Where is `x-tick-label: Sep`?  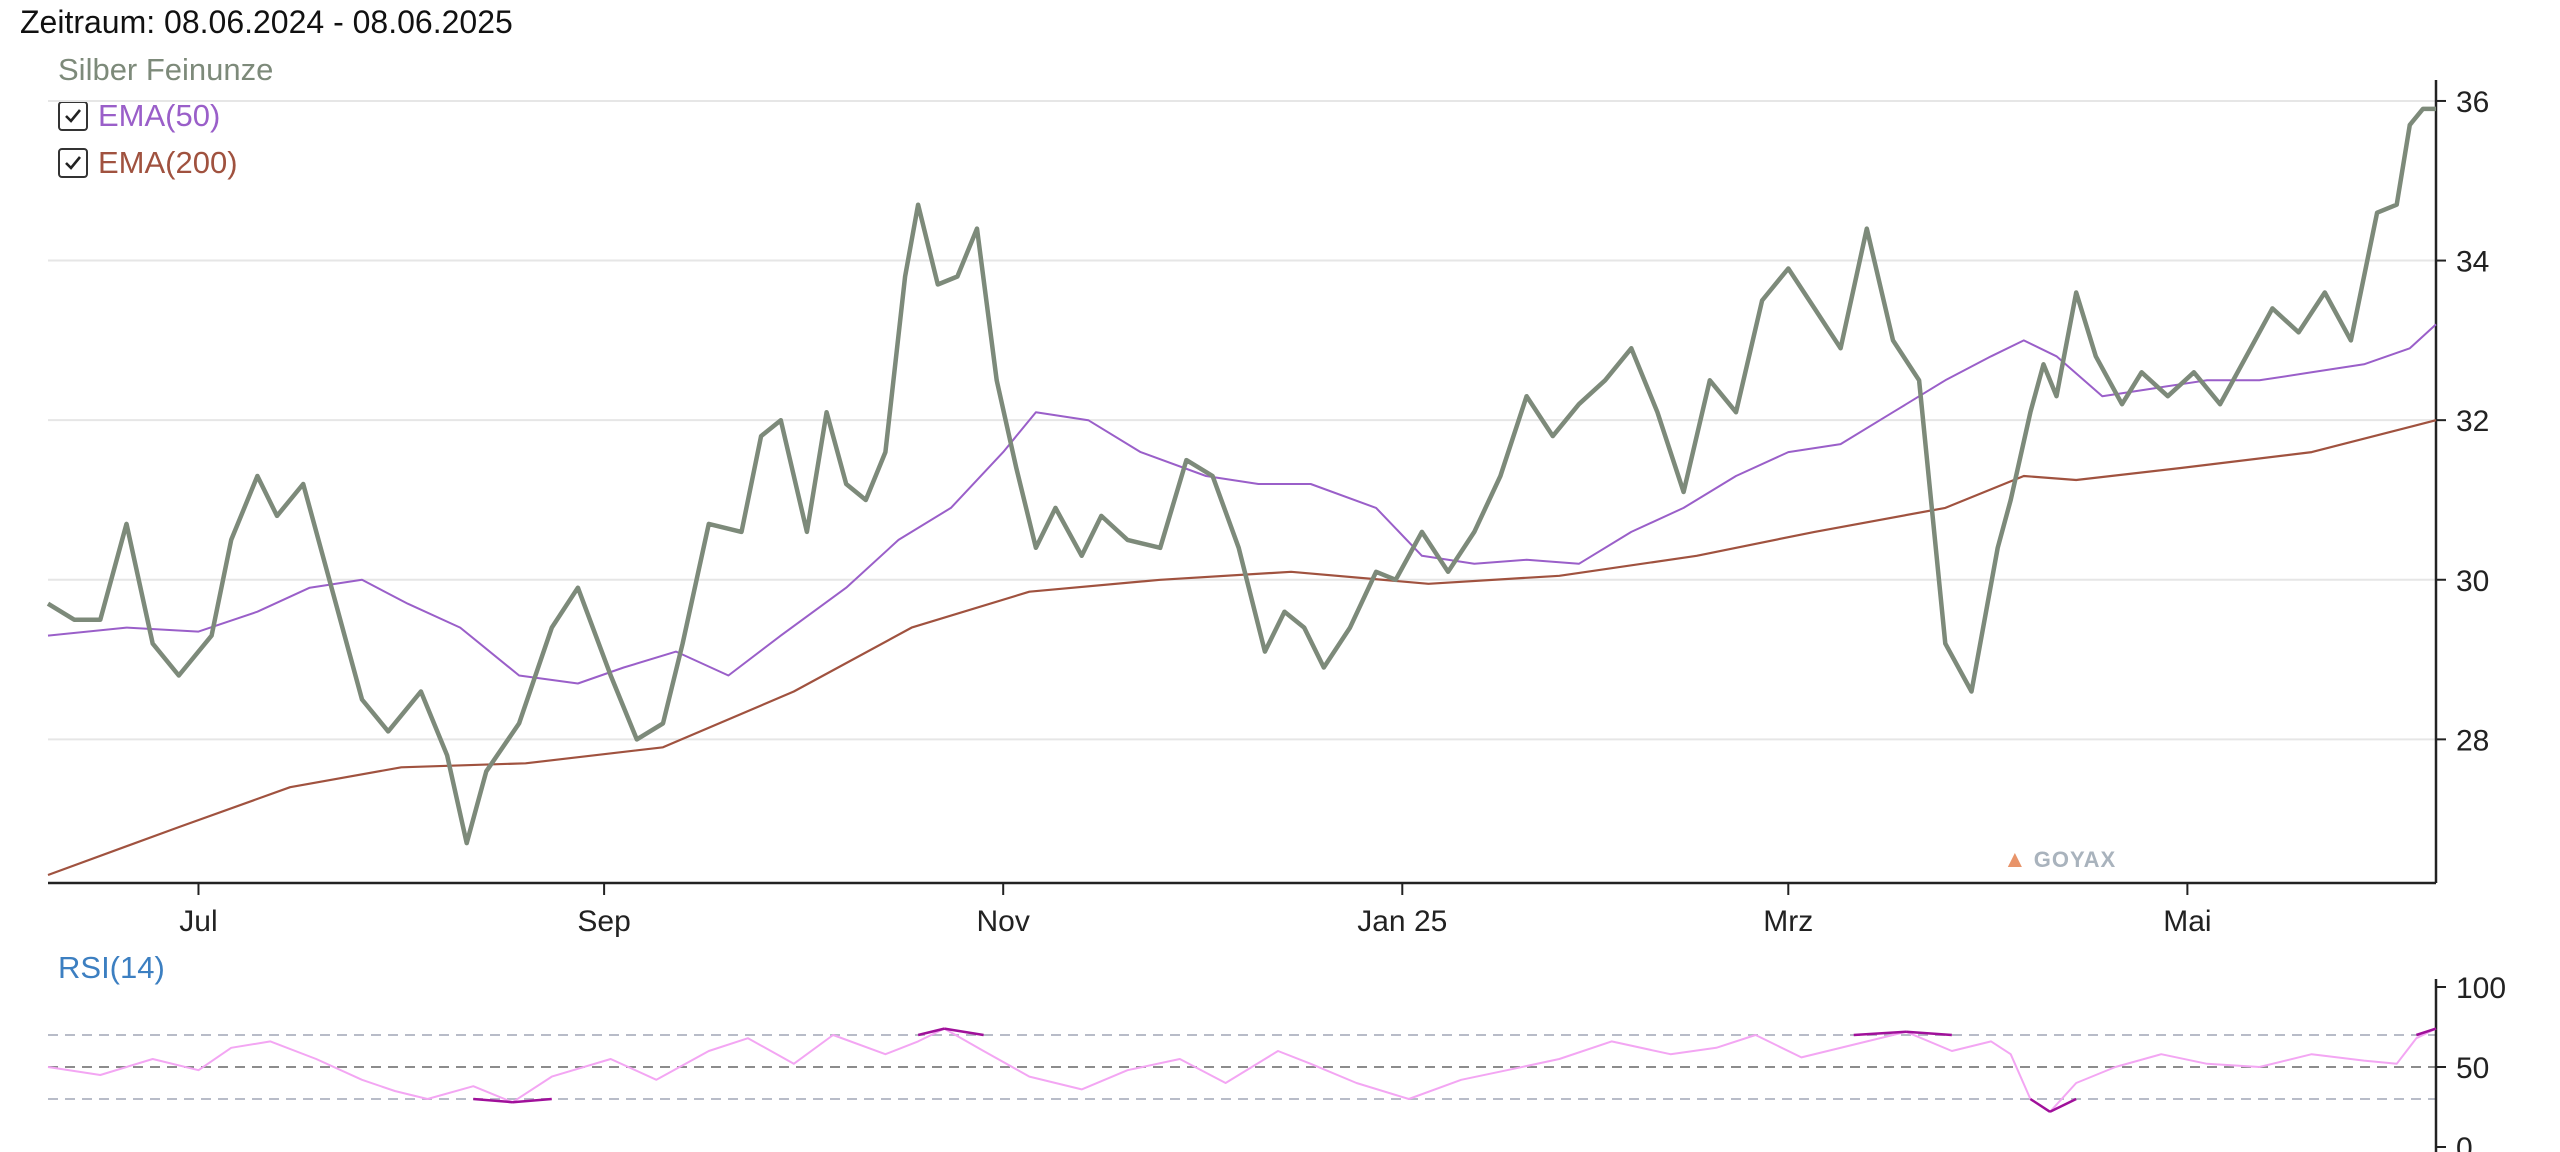 x-tick-label: Sep is located at coordinates (603, 921).